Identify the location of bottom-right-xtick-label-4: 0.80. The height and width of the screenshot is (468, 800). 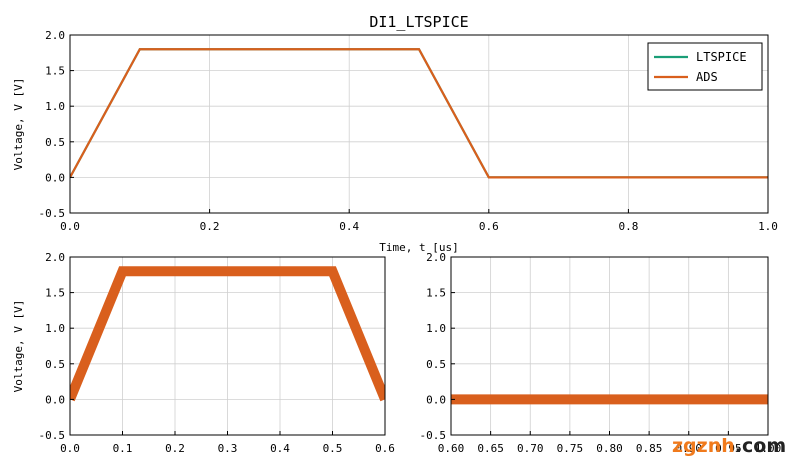
(609, 448).